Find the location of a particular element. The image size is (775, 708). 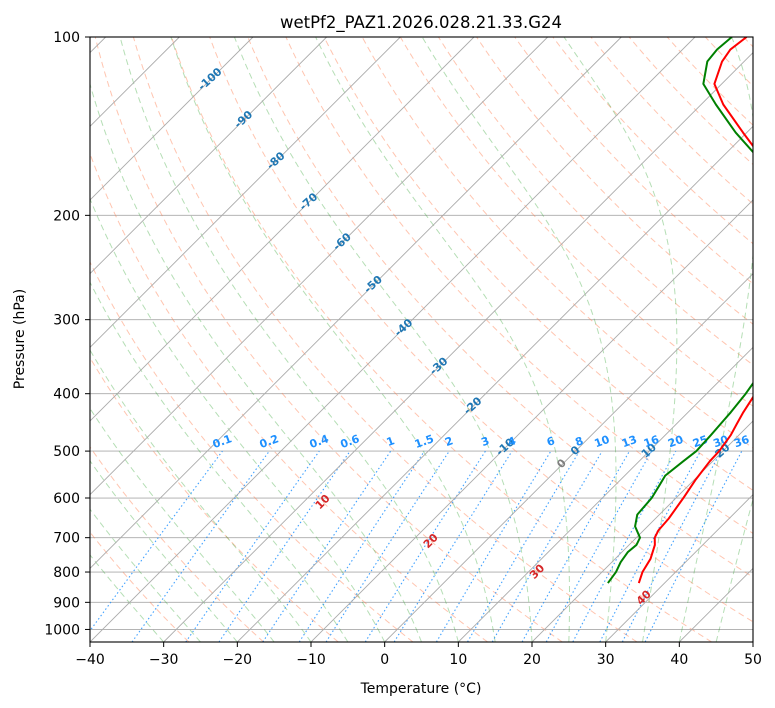

mixing-ratio-label: 0.6 is located at coordinates (350, 441).